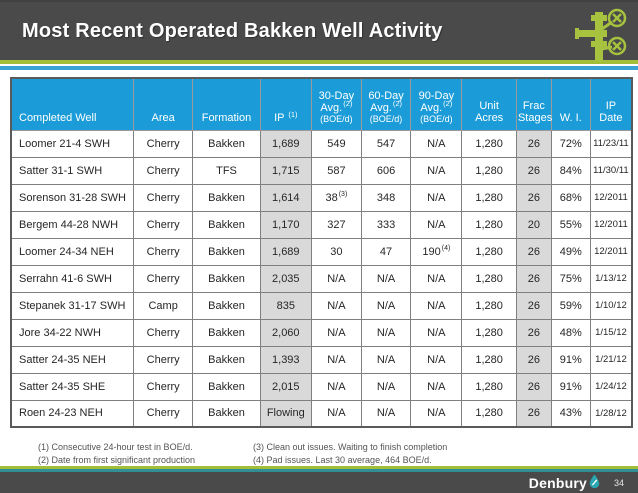 The width and height of the screenshot is (638, 493). Describe the element at coordinates (570, 278) in the screenshot. I see `cell-working-interest: 75%` at that location.